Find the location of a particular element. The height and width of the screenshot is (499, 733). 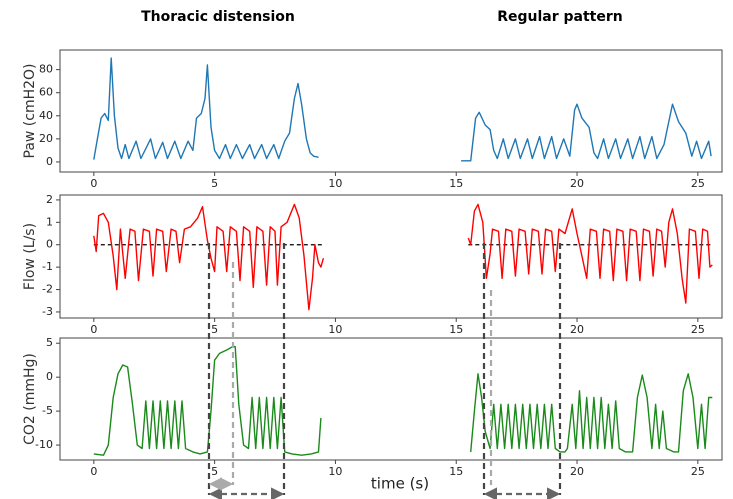

y-tick-label: 20 is located at coordinates (46, 138).